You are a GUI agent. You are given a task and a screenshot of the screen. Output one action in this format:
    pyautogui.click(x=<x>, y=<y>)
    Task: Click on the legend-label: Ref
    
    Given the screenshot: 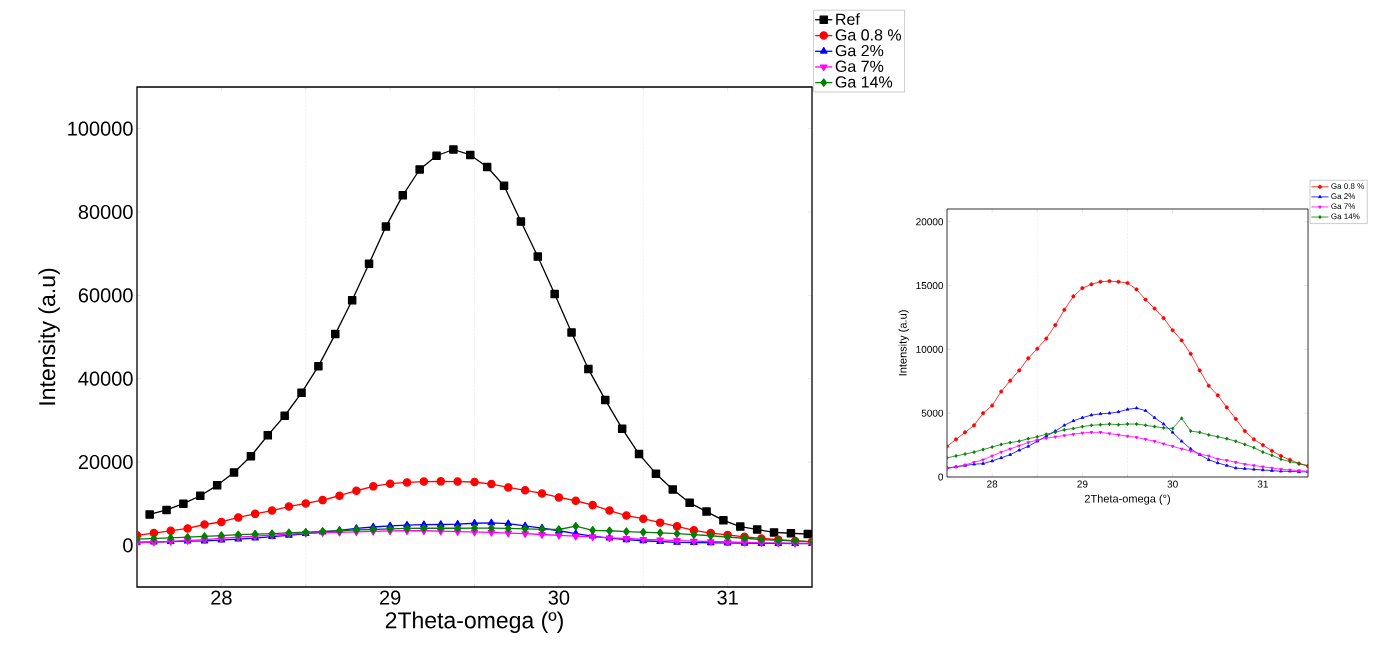 What is the action you would take?
    pyautogui.click(x=848, y=19)
    